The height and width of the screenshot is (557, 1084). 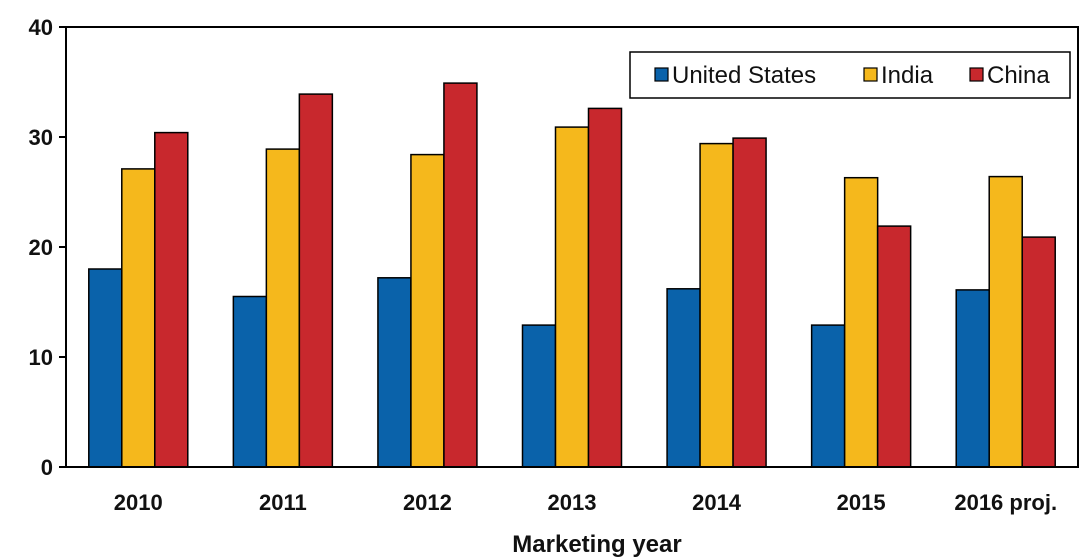 What do you see at coordinates (41, 137) in the screenshot?
I see `y-tick-label: 30` at bounding box center [41, 137].